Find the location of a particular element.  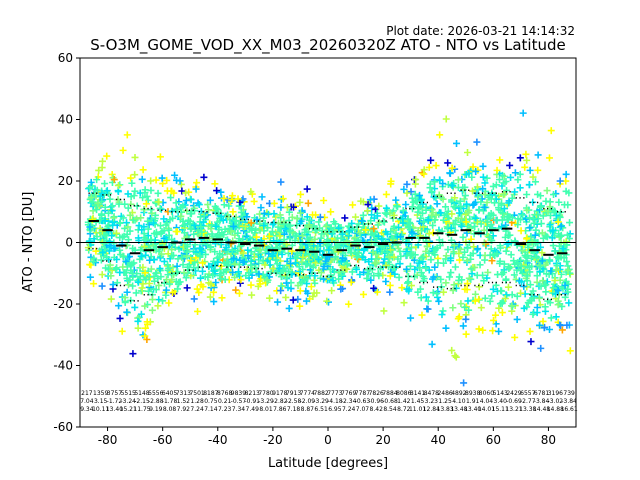

bin-stat-text: -2.34 is located at coordinates (349, 401).